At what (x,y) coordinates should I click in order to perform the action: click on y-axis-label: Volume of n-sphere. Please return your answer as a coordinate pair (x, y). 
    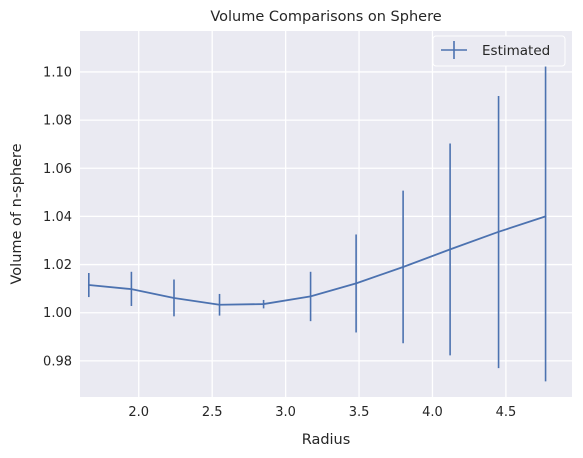
    Looking at the image, I should click on (17, 213).